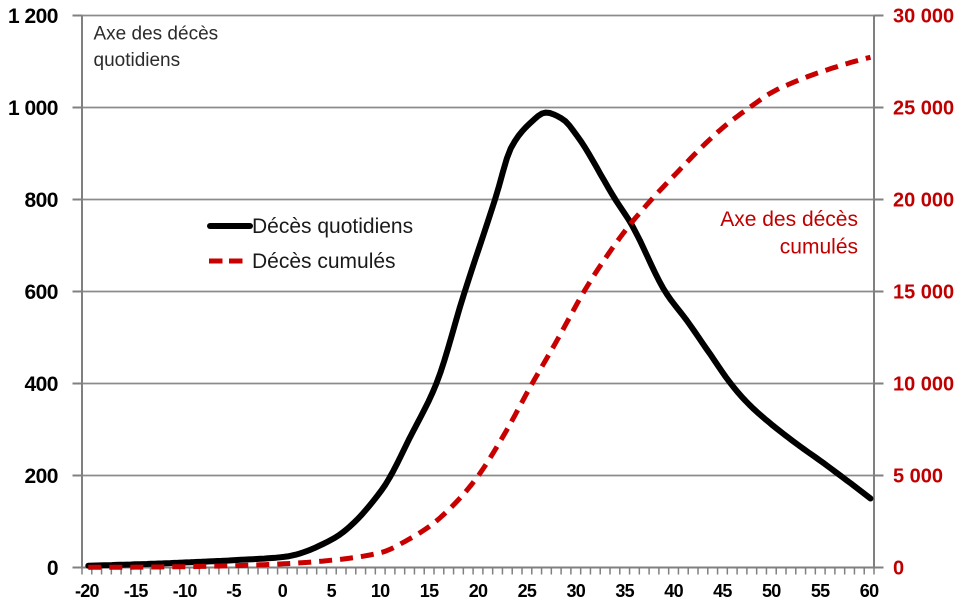 This screenshot has width=967, height=616. Describe the element at coordinates (332, 226) in the screenshot. I see `svg-text: Décès quotidiens` at that location.